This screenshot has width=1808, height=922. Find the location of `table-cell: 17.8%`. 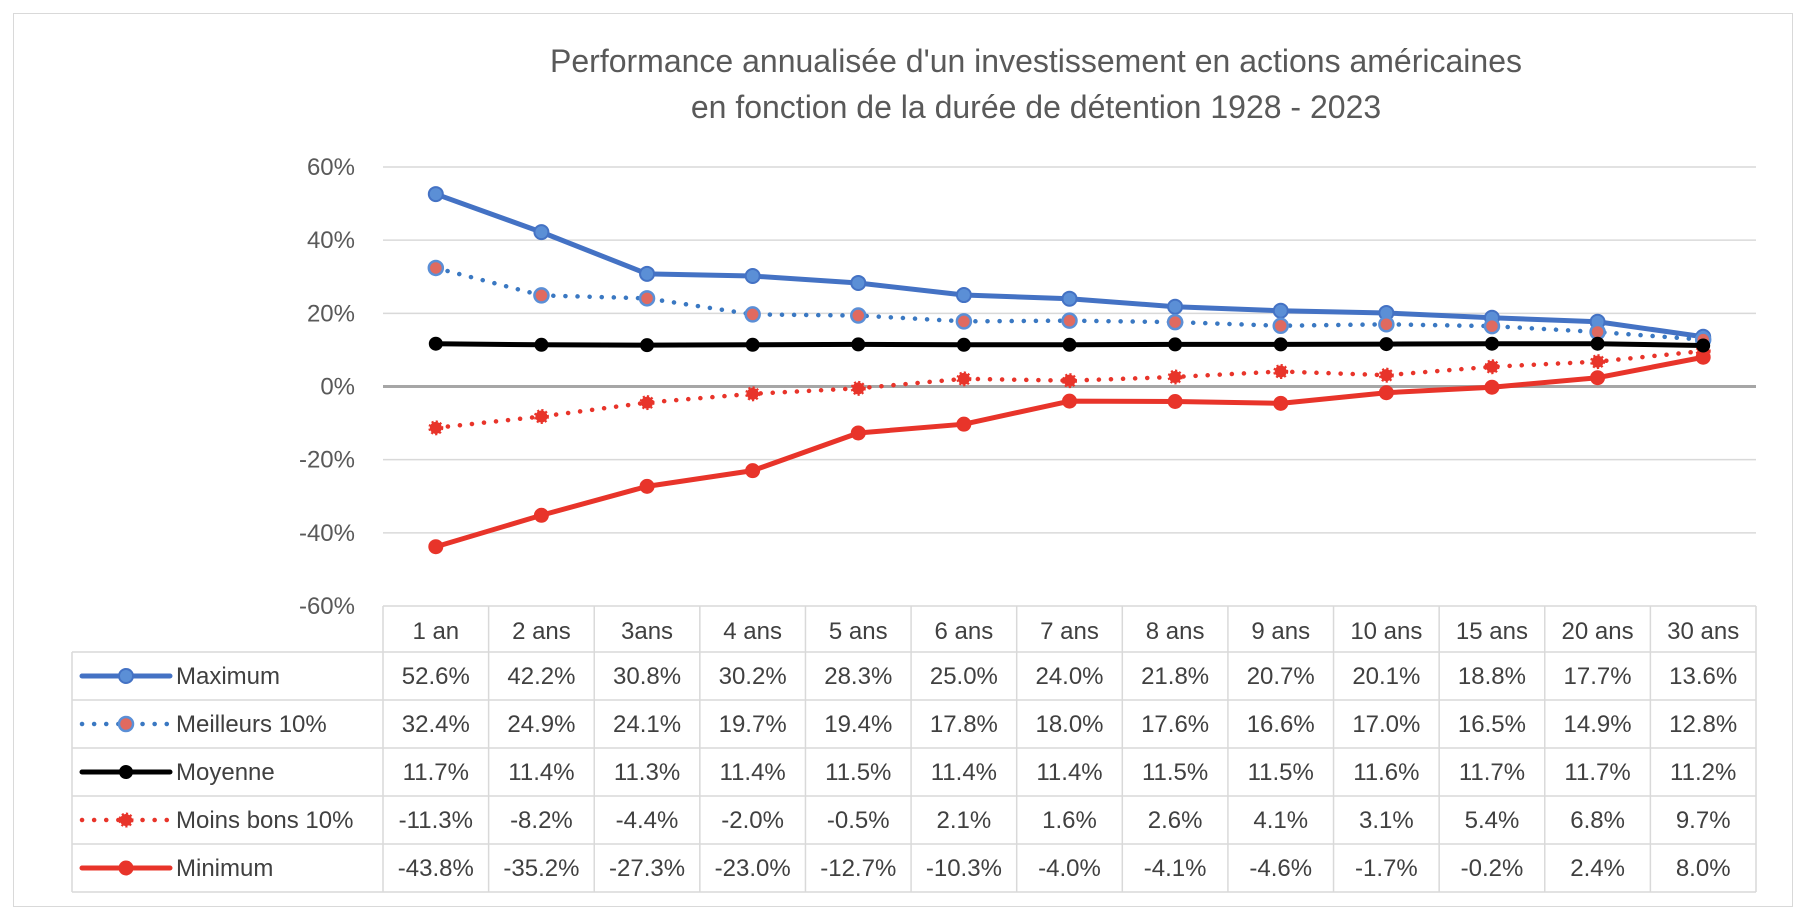

table-cell: 17.8% is located at coordinates (964, 724).